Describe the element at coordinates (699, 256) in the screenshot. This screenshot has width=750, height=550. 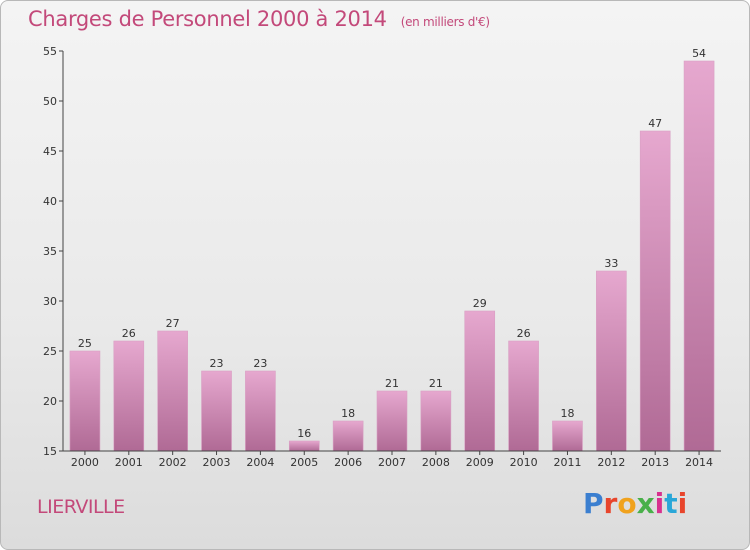
I see `bar-2014` at that location.